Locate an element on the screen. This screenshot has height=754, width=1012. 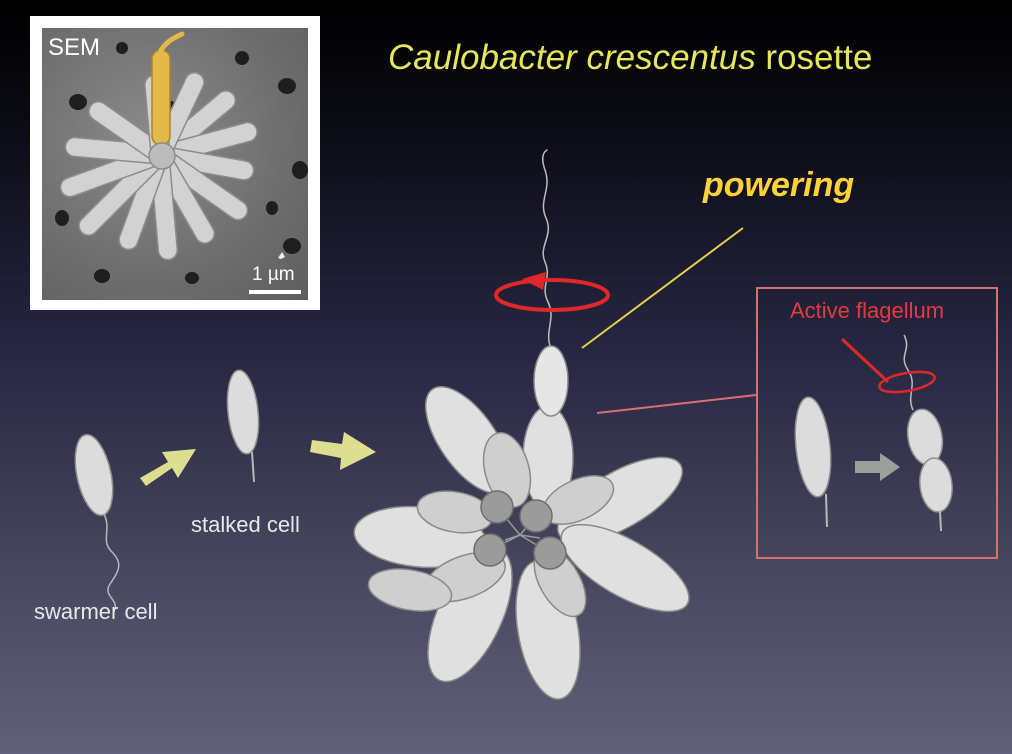
sem-cells is located at coordinates (158, 166).